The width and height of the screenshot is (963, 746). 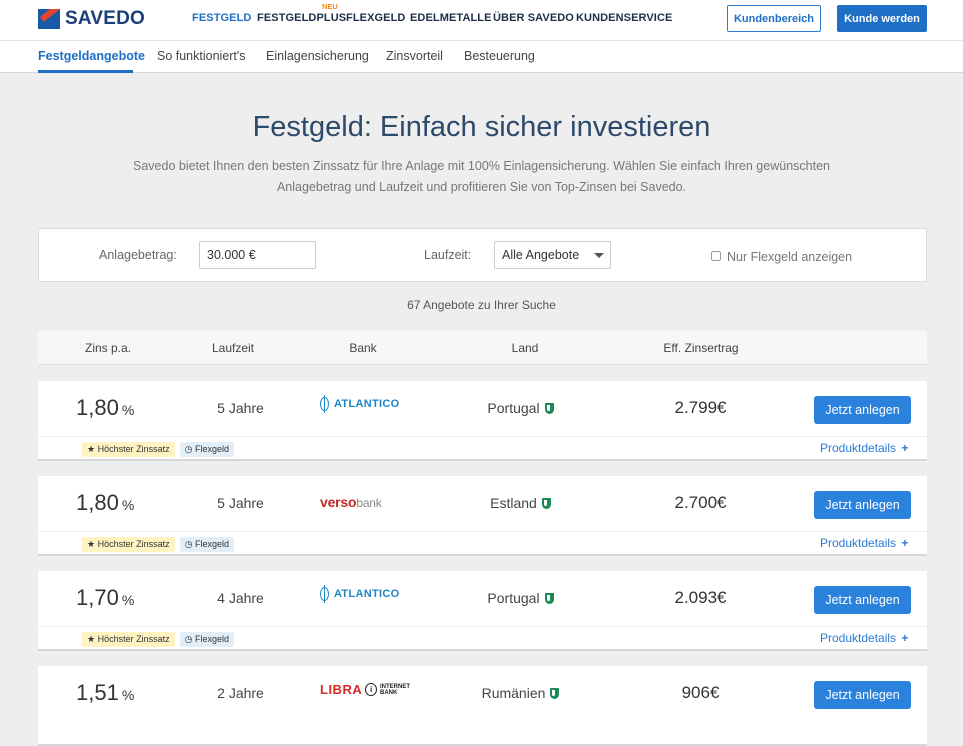 I want to click on header-term: Laufzeit, so click(x=233, y=348).